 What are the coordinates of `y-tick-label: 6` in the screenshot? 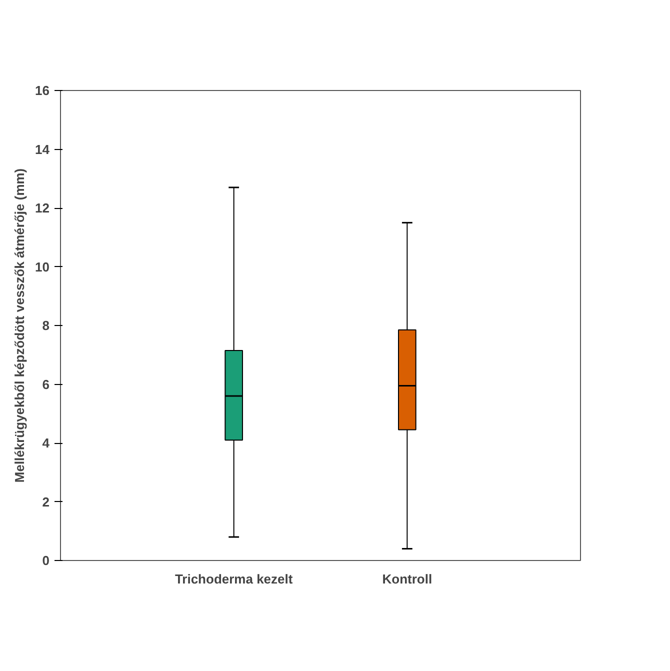 It's located at (46, 384).